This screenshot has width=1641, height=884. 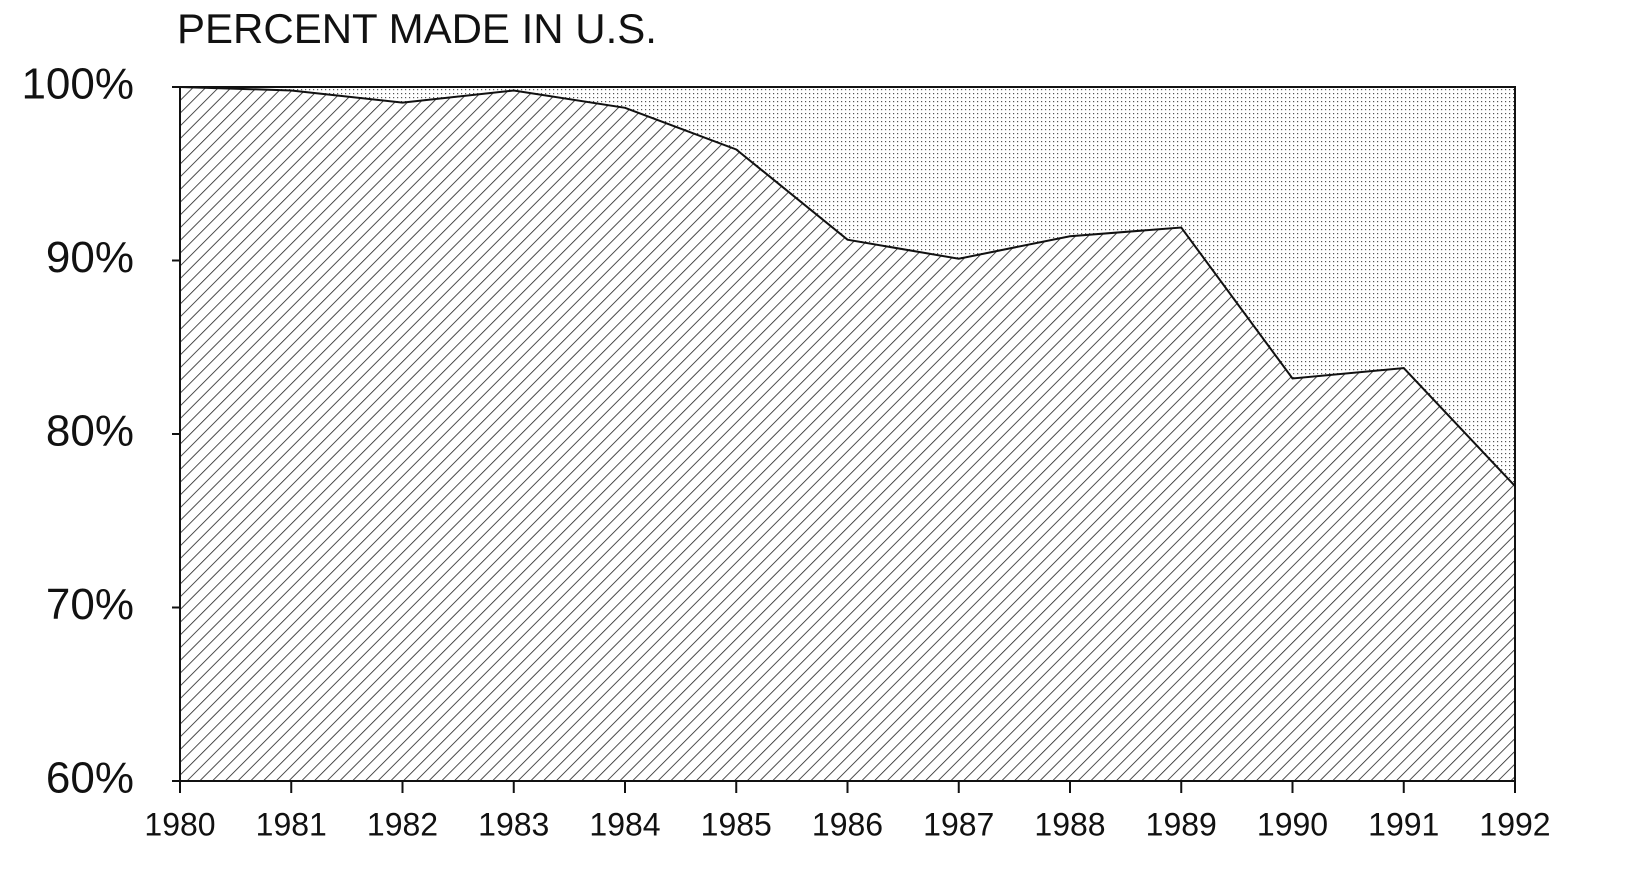 What do you see at coordinates (958, 824) in the screenshot?
I see `x-tick-label: 1987` at bounding box center [958, 824].